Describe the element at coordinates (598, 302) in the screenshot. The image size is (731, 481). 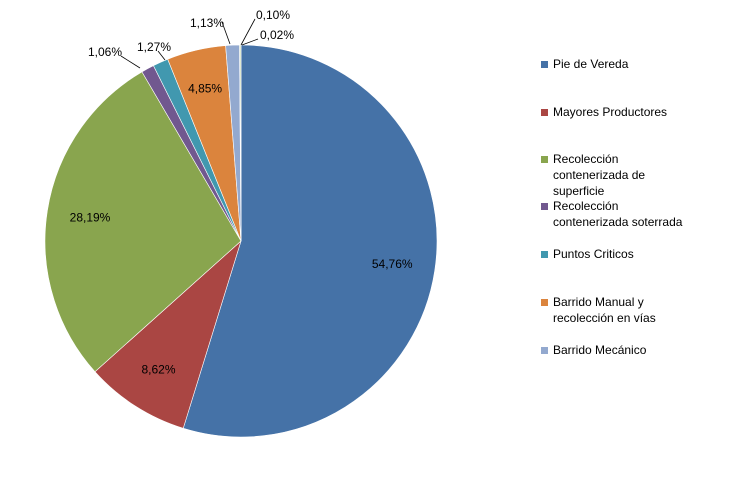
I see `legend-label-line: Barrido Manual y` at that location.